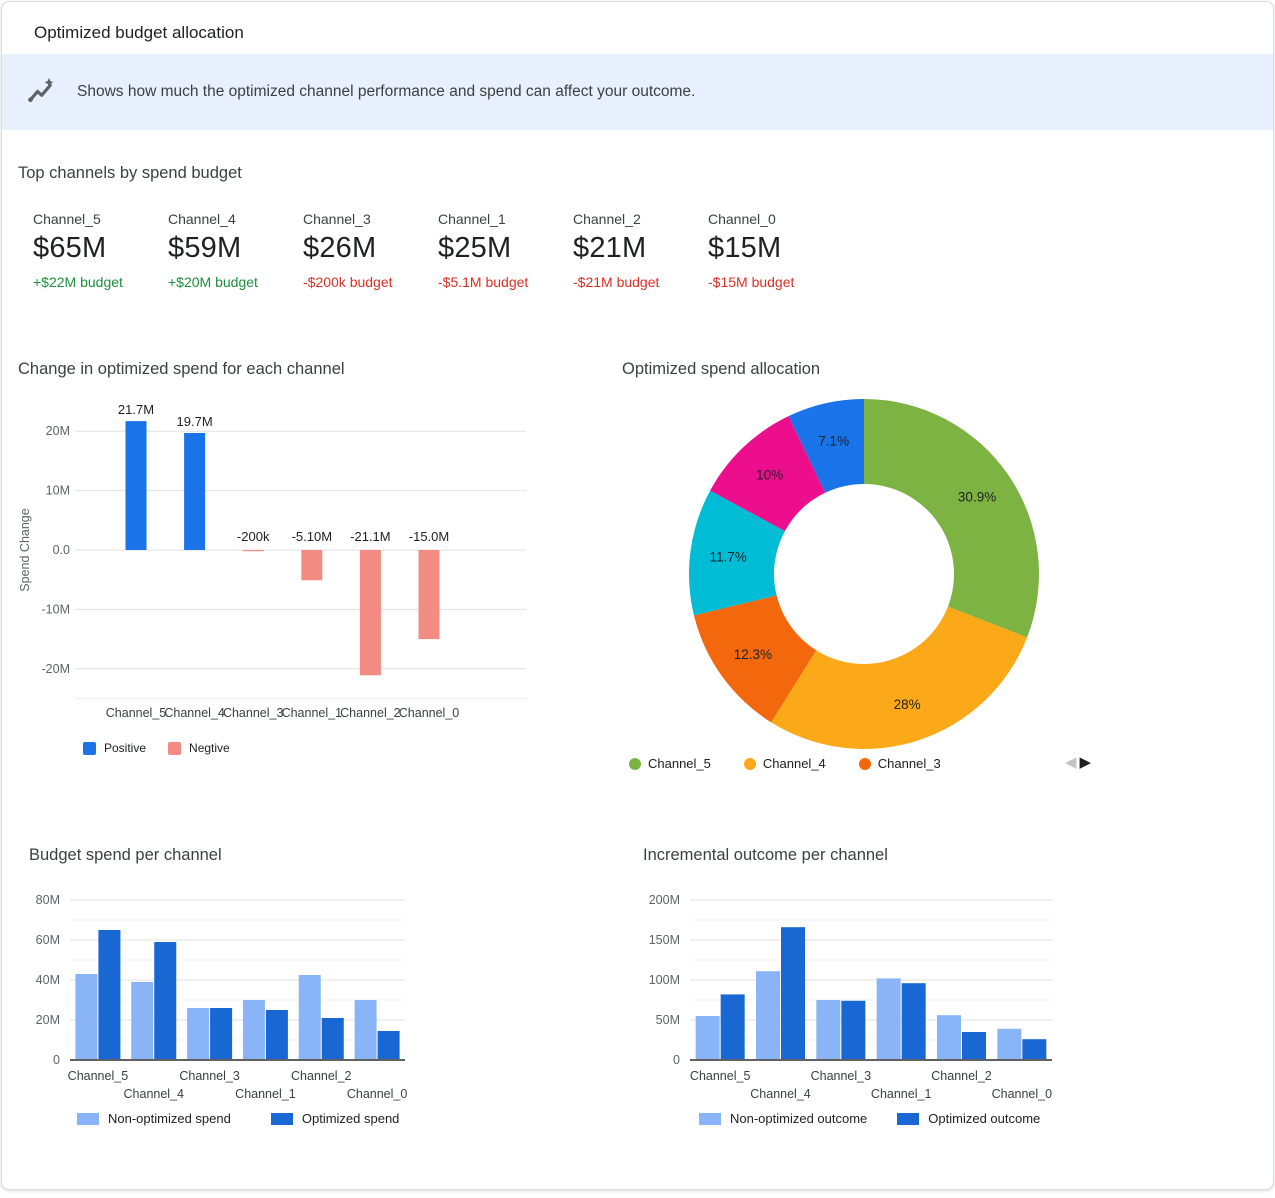 Image resolution: width=1275 pixels, height=1198 pixels. What do you see at coordinates (175, 748) in the screenshot?
I see `negative-swatch` at bounding box center [175, 748].